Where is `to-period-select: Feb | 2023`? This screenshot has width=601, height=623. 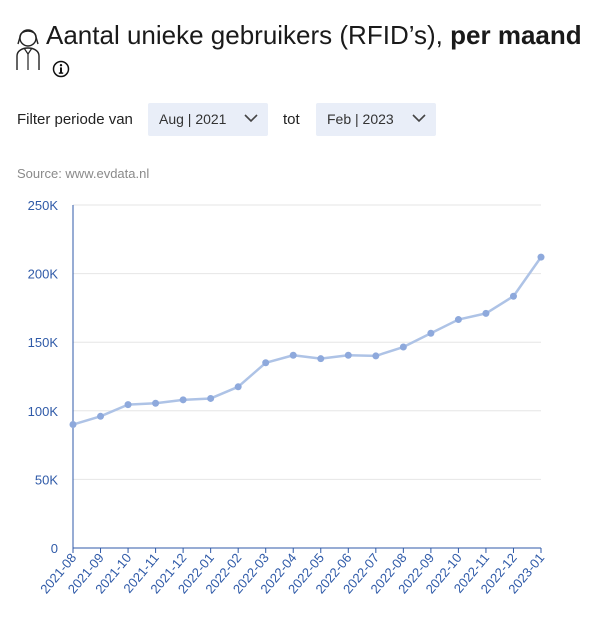 to-period-select: Feb | 2023 is located at coordinates (376, 119).